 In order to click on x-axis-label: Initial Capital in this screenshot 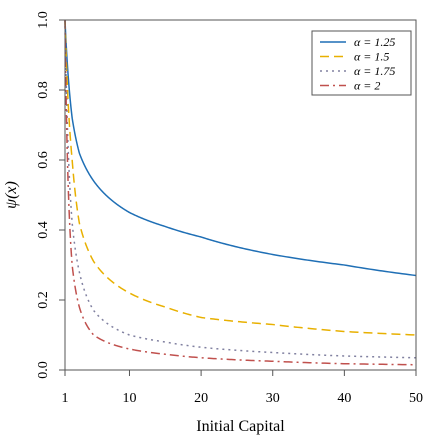, I will do `click(240, 426)`.